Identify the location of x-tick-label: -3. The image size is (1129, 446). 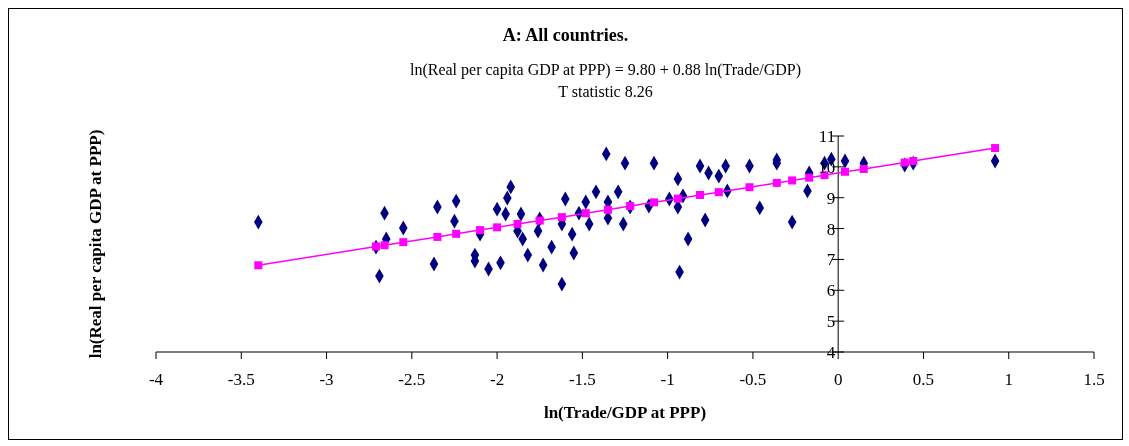
(326, 380).